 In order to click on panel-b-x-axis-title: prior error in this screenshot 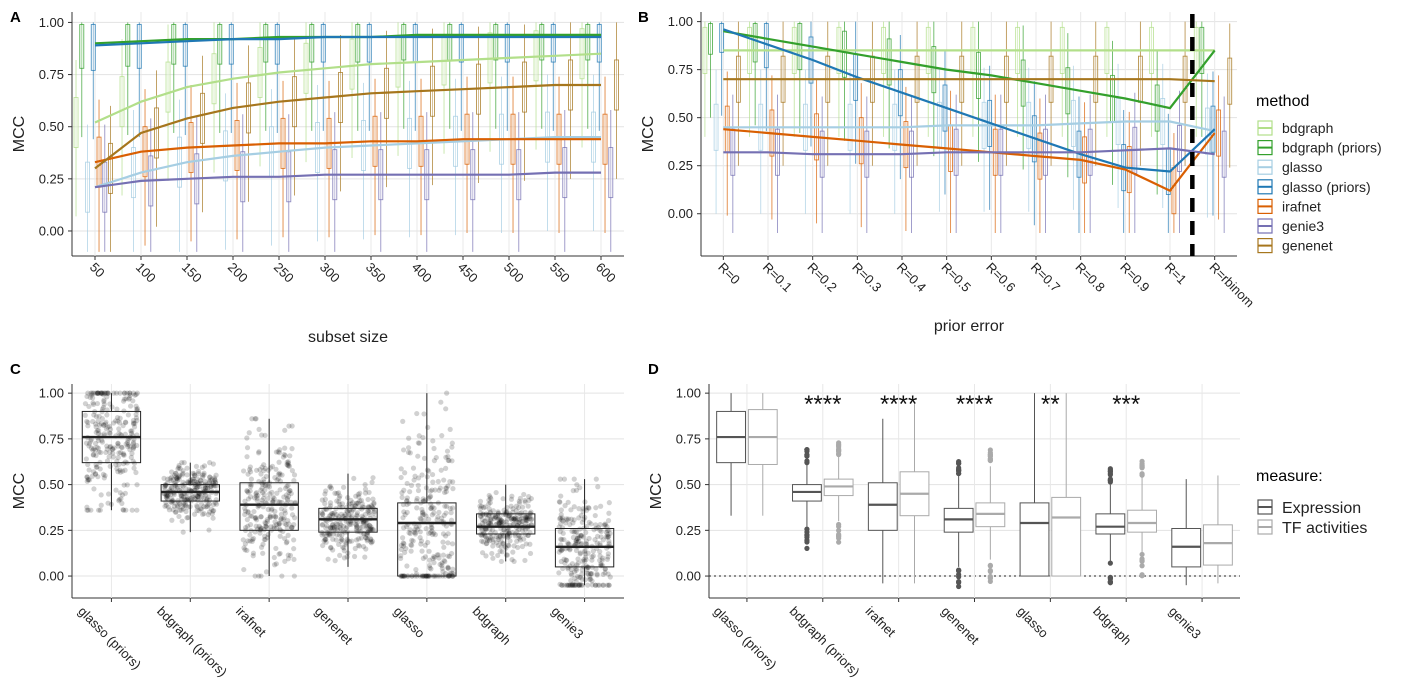, I will do `click(969, 326)`.